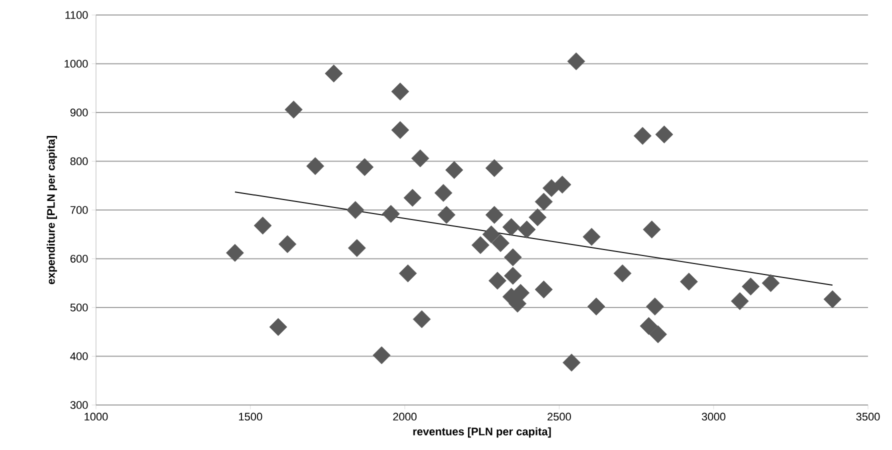  What do you see at coordinates (405, 416) in the screenshot?
I see `x-tick-label: 2000` at bounding box center [405, 416].